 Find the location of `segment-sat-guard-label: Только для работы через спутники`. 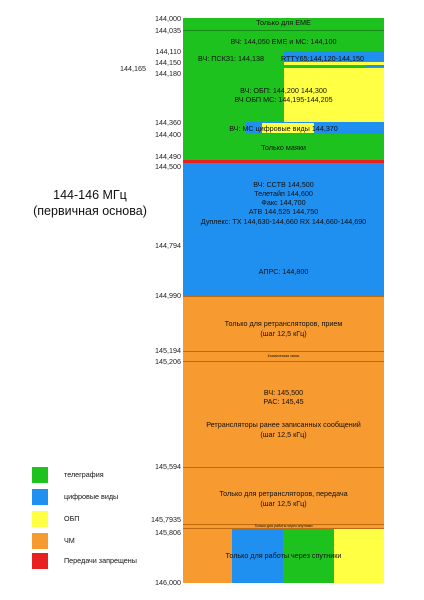

segment-sat-guard-label: Только для работы через спутники is located at coordinates (283, 526).